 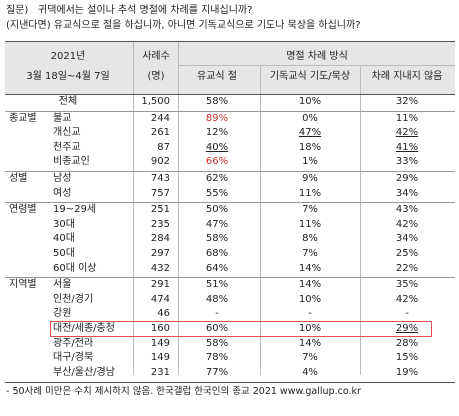 What do you see at coordinates (407, 268) in the screenshot?
I see `cell: 22%` at bounding box center [407, 268].